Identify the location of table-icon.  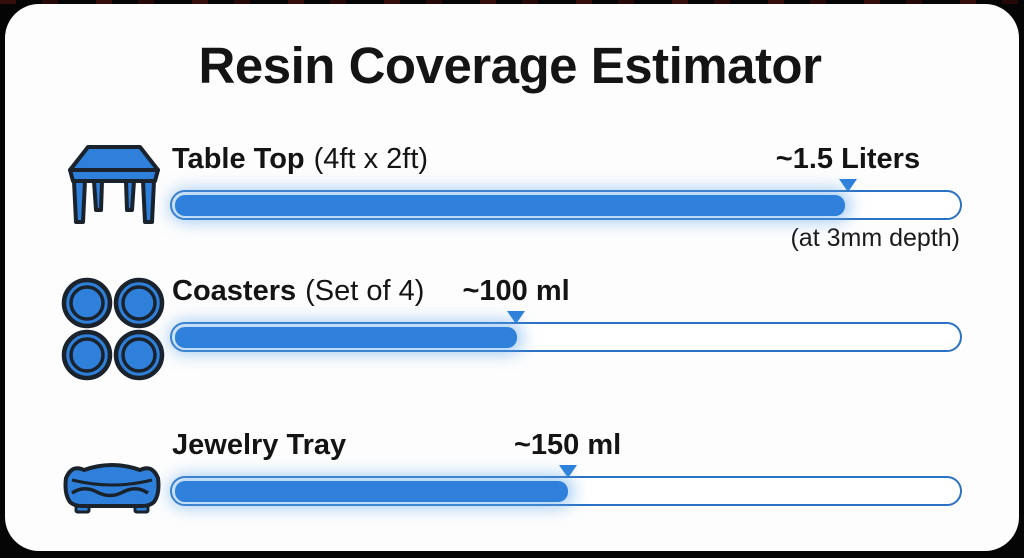
(114, 185).